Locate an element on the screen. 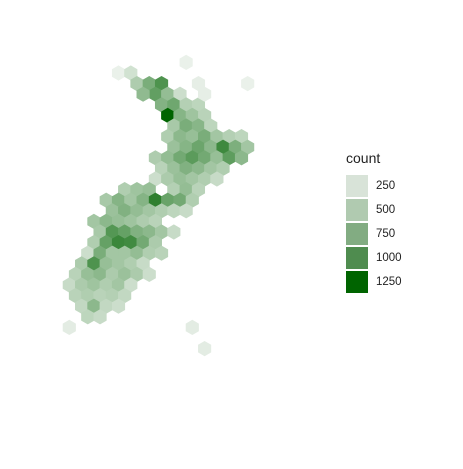 The width and height of the screenshot is (463, 469). legend-title: count is located at coordinates (363, 158).